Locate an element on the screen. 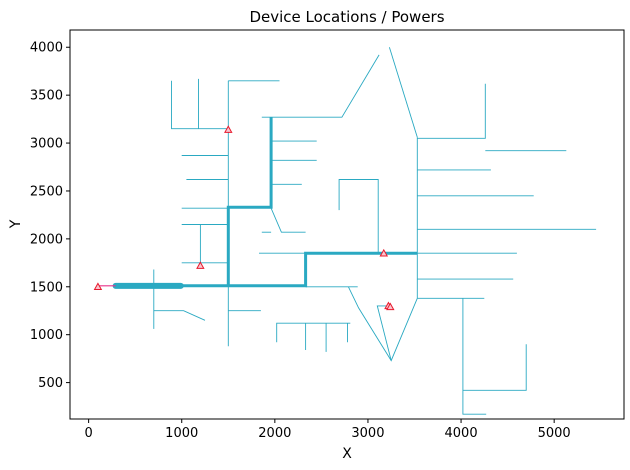  x-tick-label: 2000 is located at coordinates (274, 433).